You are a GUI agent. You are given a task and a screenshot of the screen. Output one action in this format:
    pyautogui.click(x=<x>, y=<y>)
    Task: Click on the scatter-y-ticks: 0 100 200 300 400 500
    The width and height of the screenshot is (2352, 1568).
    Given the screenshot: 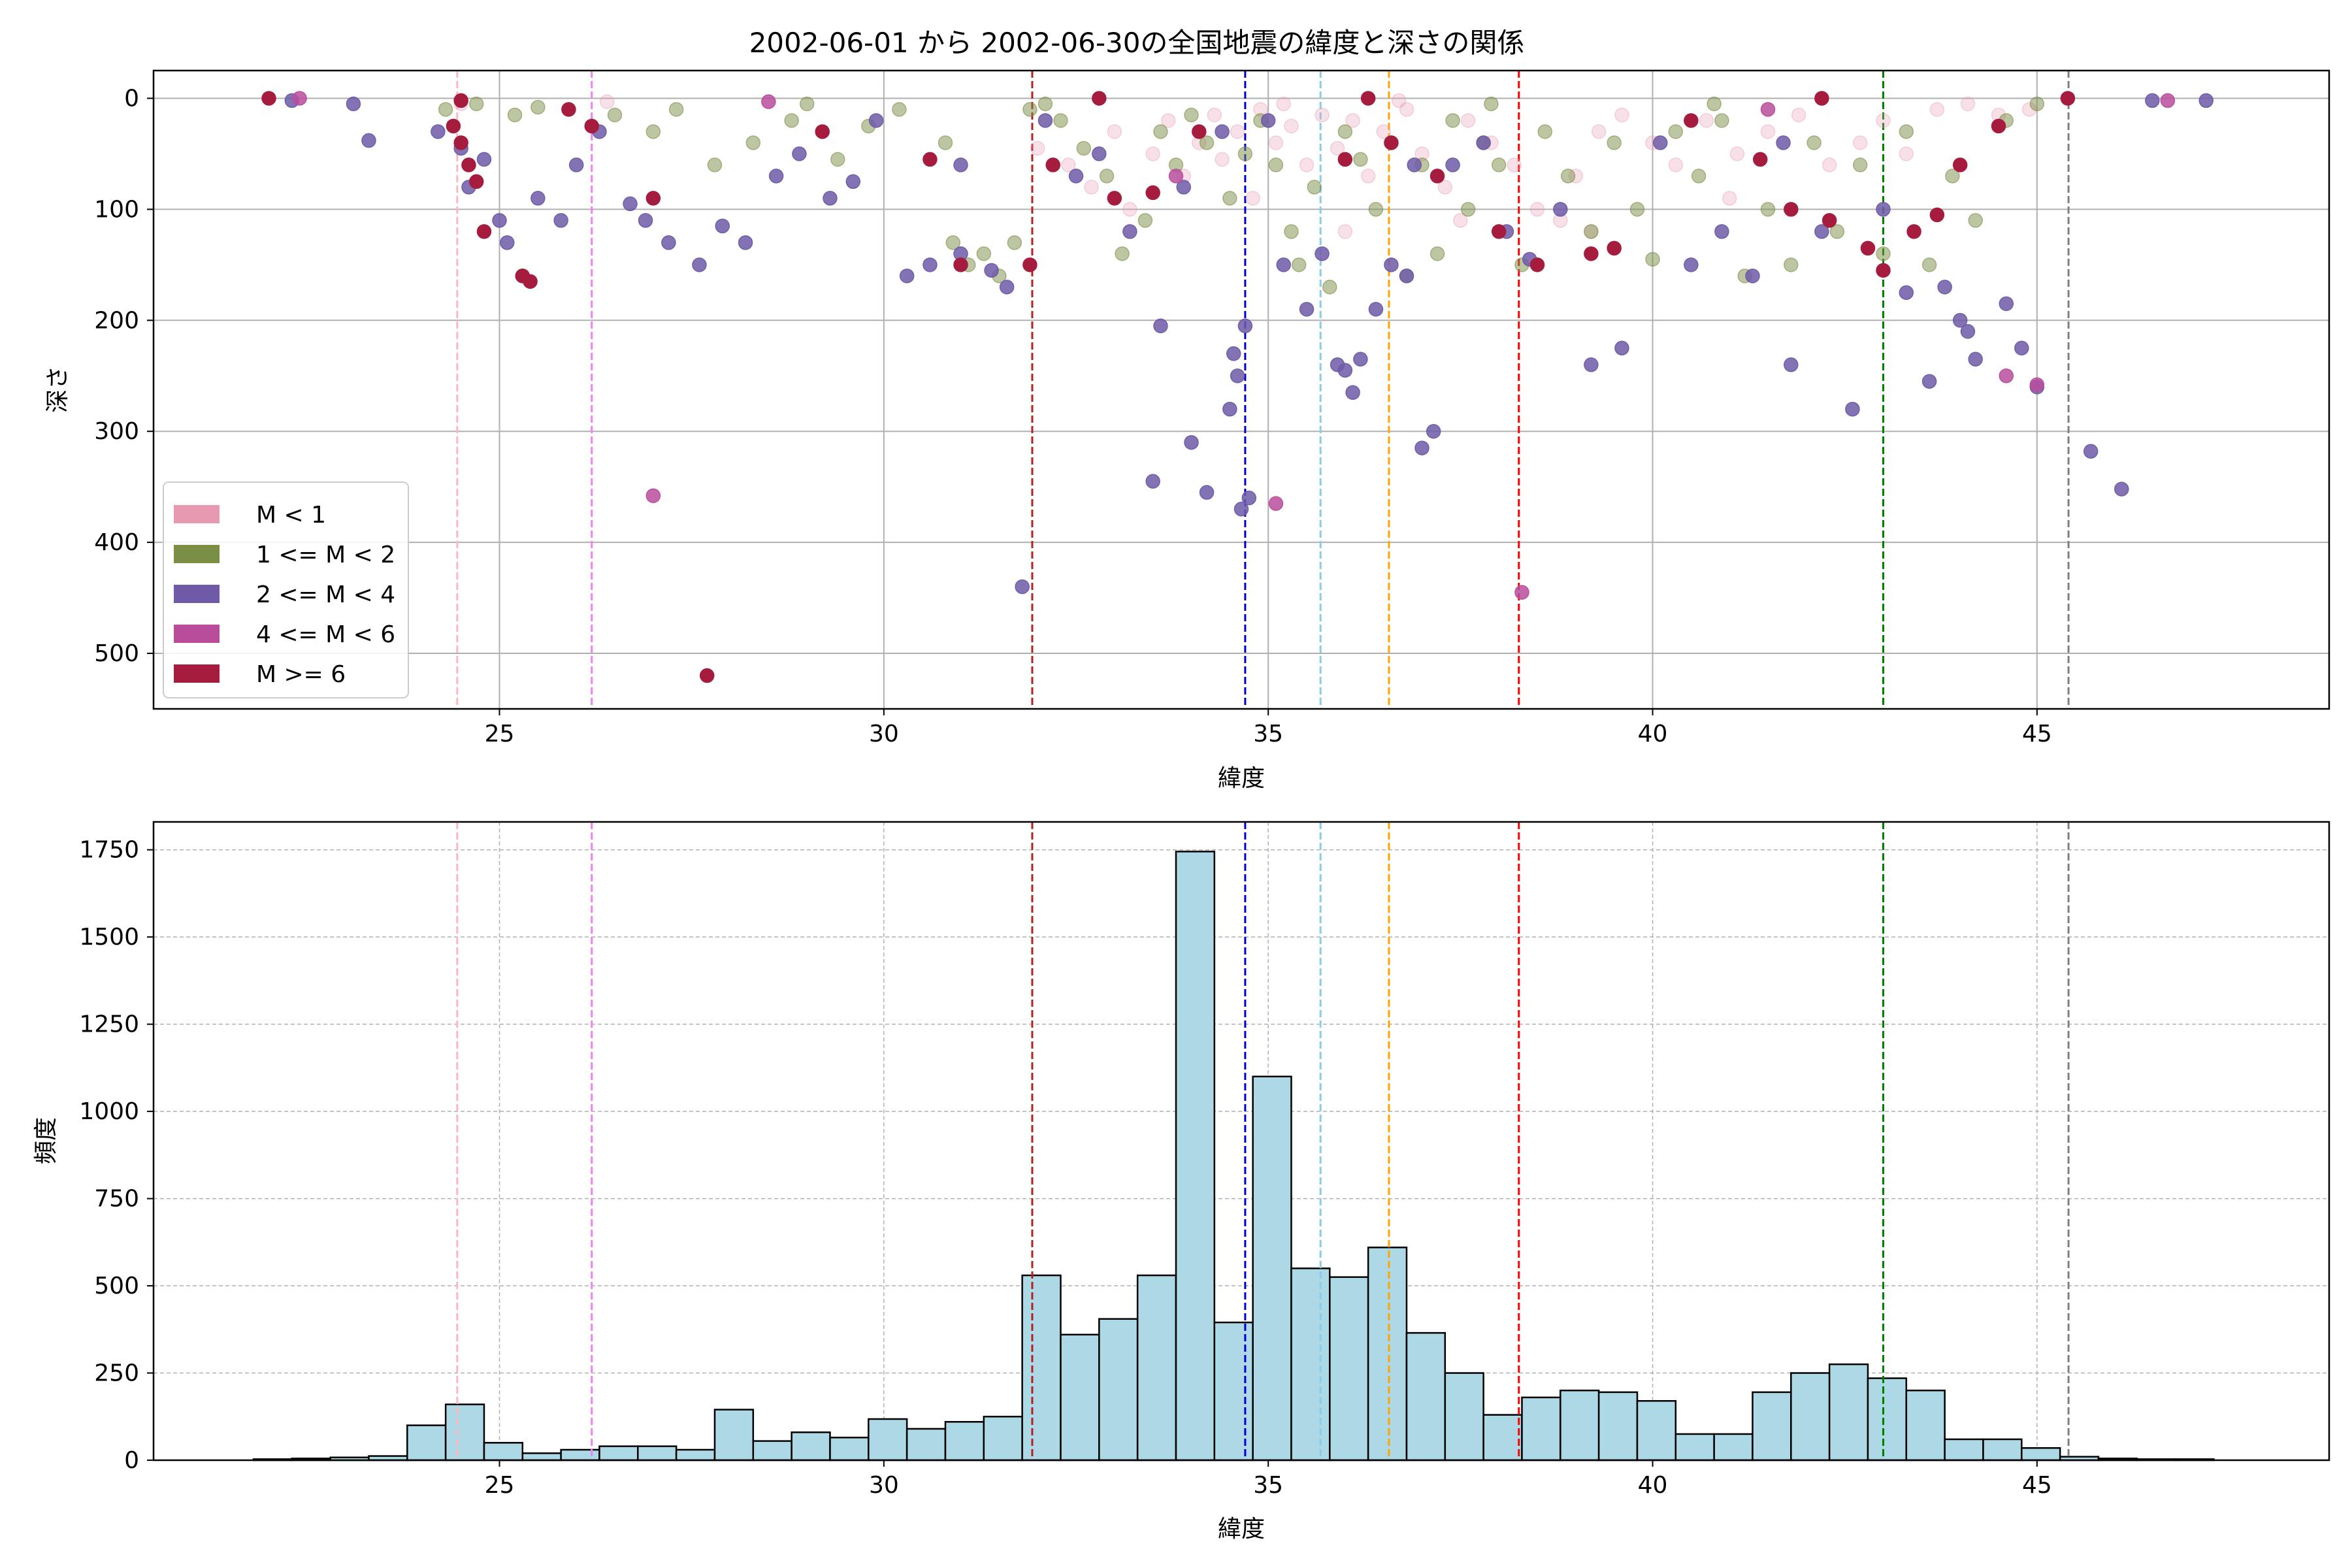 What is the action you would take?
    pyautogui.click(x=124, y=376)
    